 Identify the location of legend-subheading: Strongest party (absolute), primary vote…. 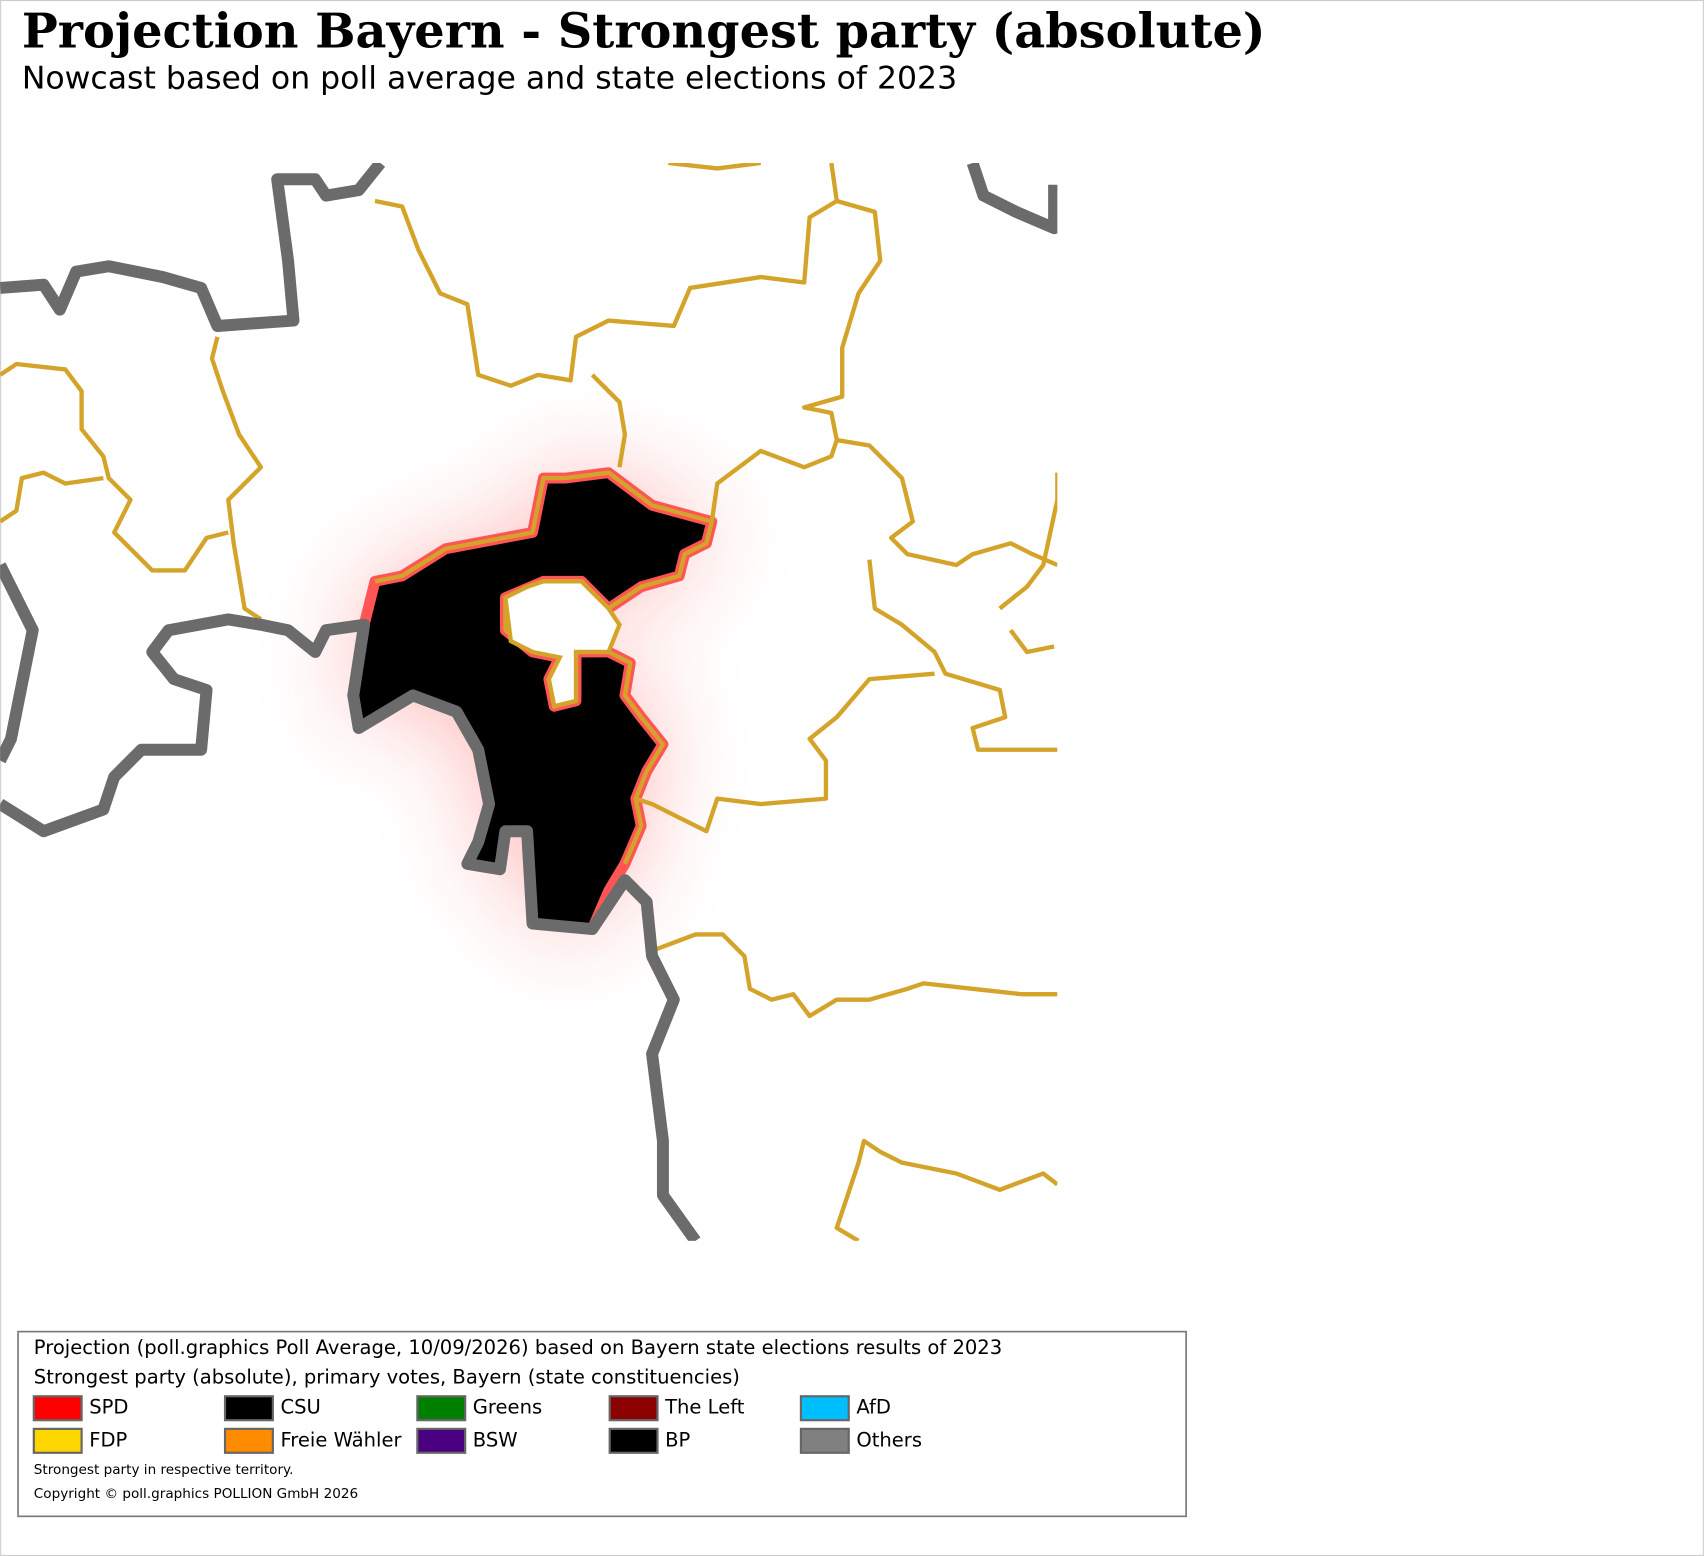
(387, 1376).